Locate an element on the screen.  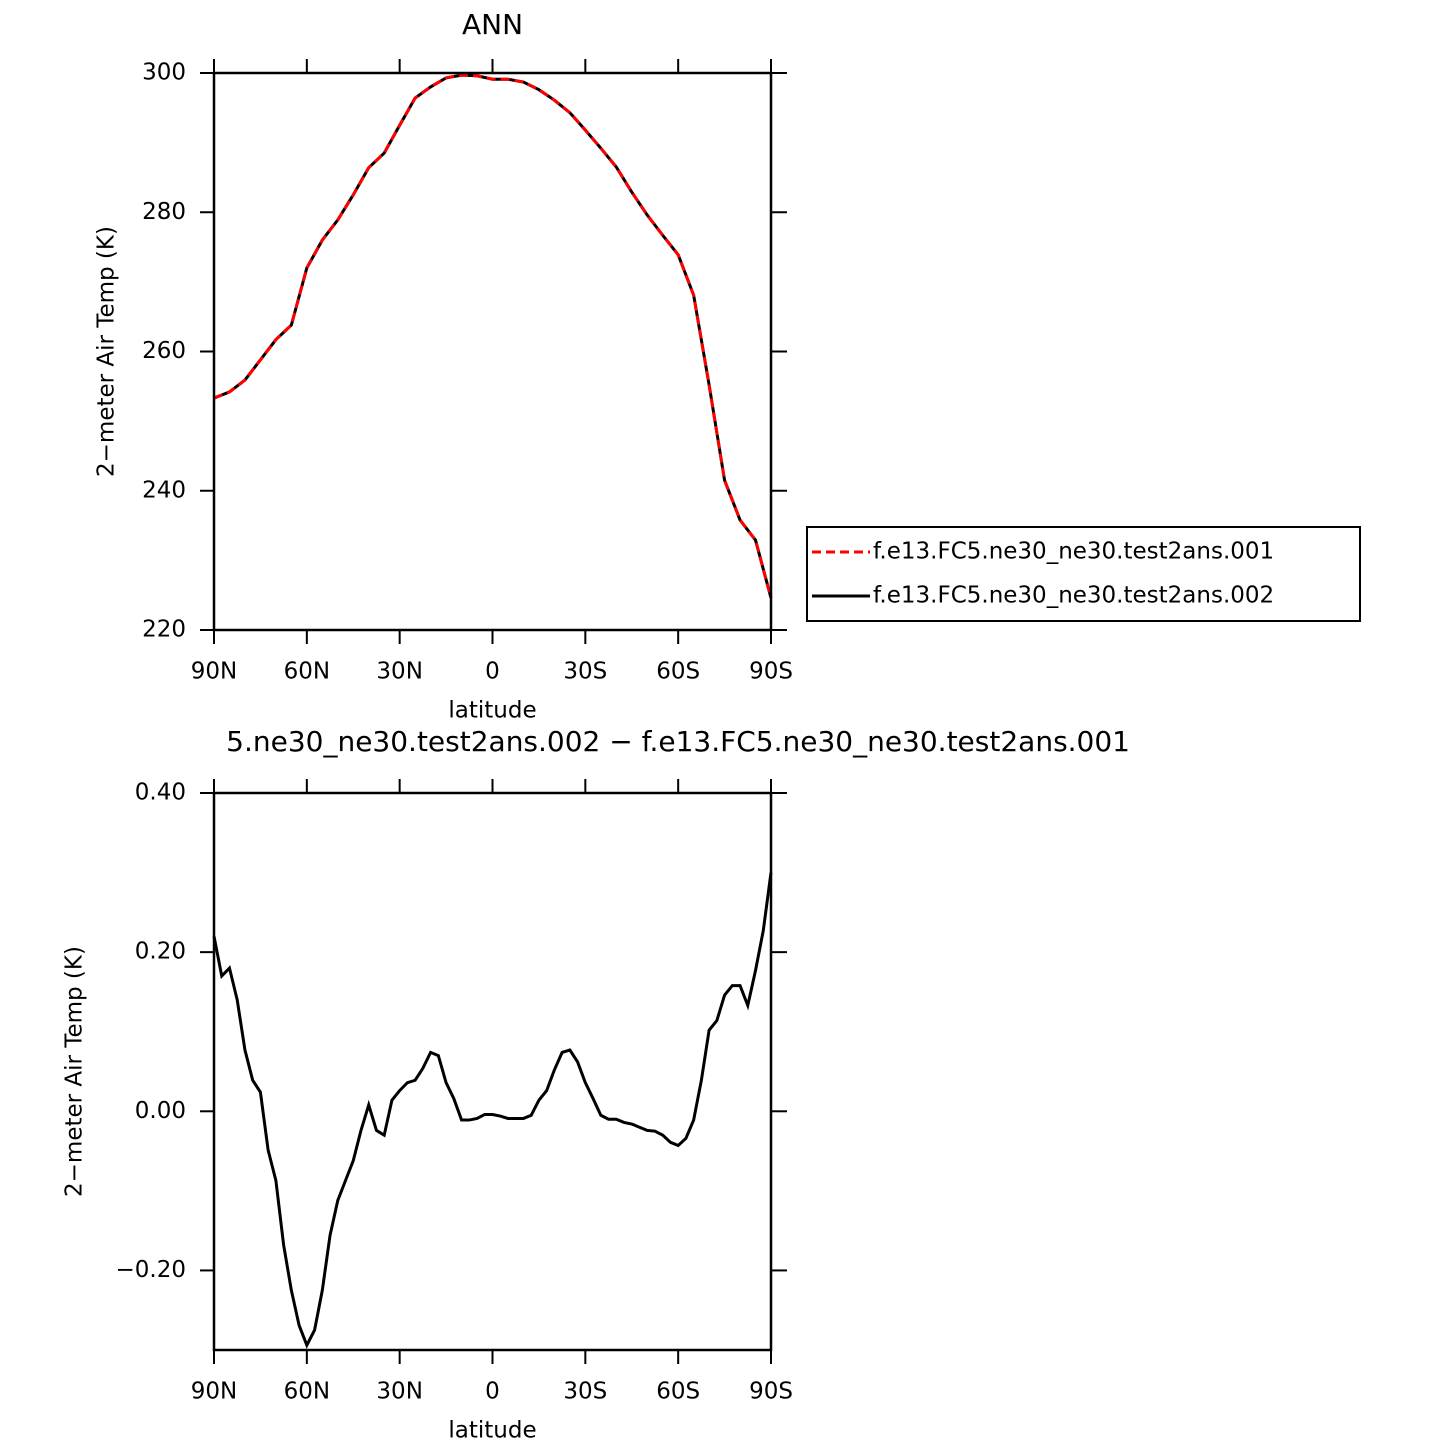
y-tick-label: 0.00 is located at coordinates (160, 1111).